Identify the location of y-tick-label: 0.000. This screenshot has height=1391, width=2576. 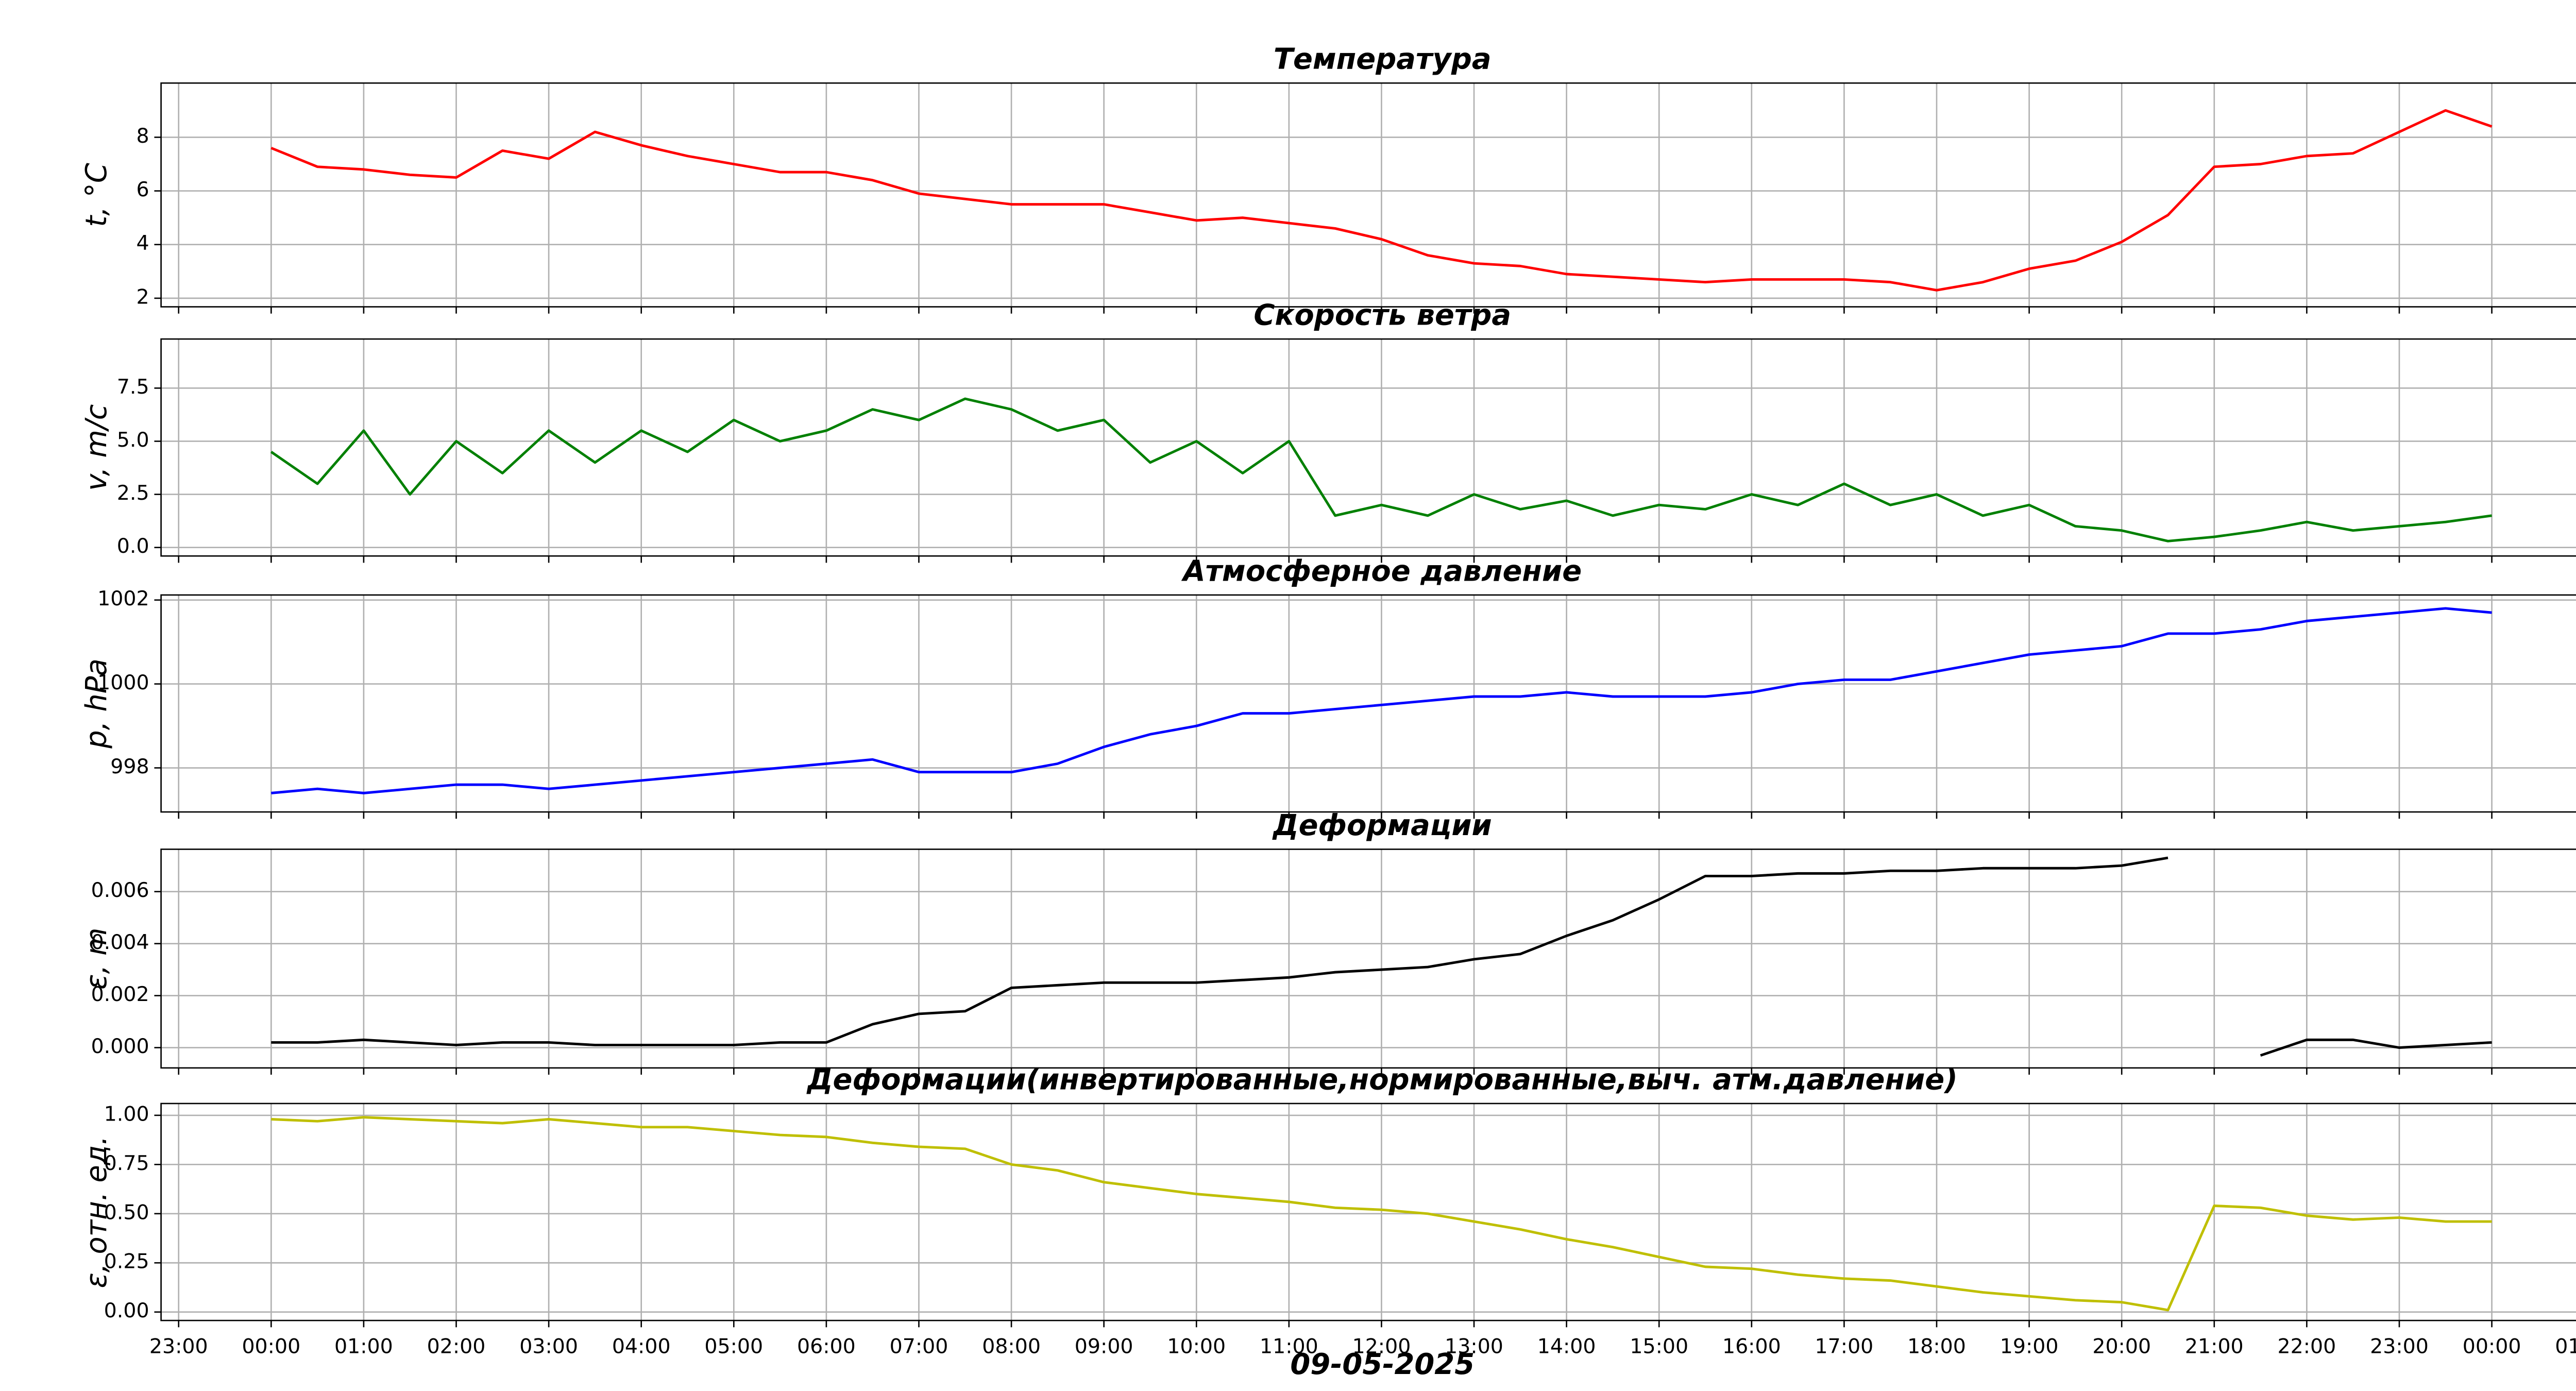
(120, 1046).